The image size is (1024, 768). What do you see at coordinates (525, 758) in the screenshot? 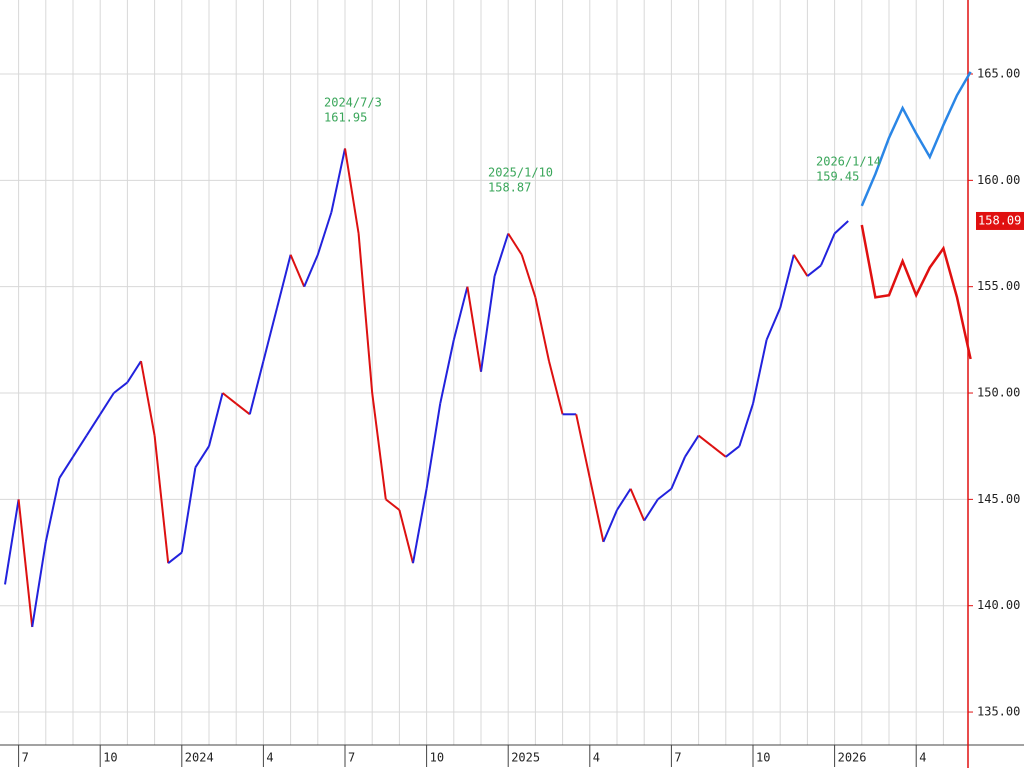
I see `x-tick-label: 2025` at bounding box center [525, 758].